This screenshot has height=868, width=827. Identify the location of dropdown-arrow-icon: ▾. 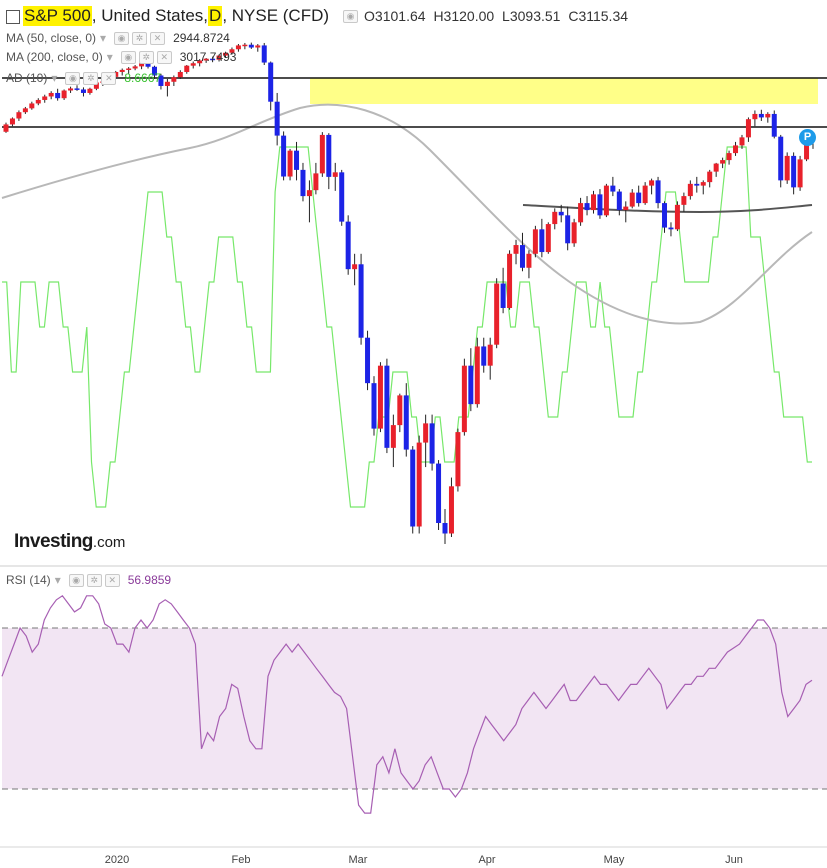
(109, 57).